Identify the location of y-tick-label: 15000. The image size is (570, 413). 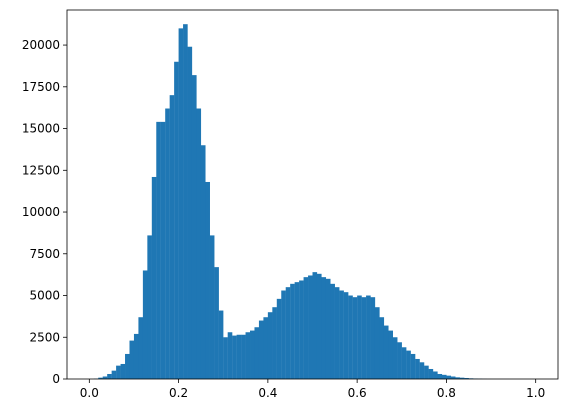
(41, 129).